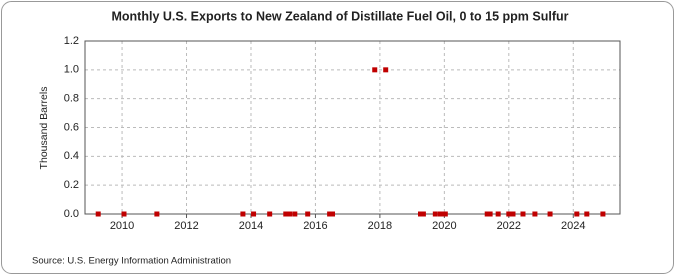 This screenshot has width=675, height=275. Describe the element at coordinates (315, 226) in the screenshot. I see `x-tick-label: 2016` at that location.